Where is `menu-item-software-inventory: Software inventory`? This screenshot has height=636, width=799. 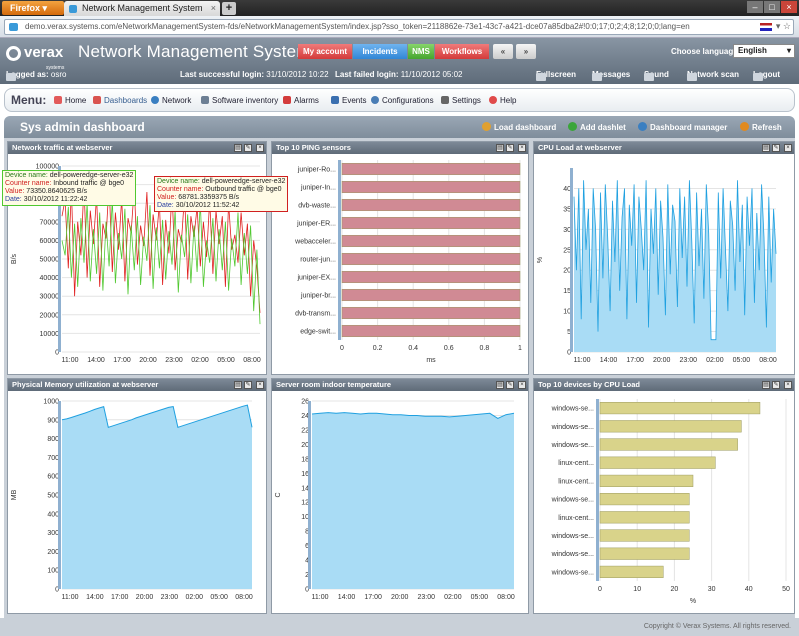
menu-item-software-inventory: Software inventory is located at coordinates (239, 100).